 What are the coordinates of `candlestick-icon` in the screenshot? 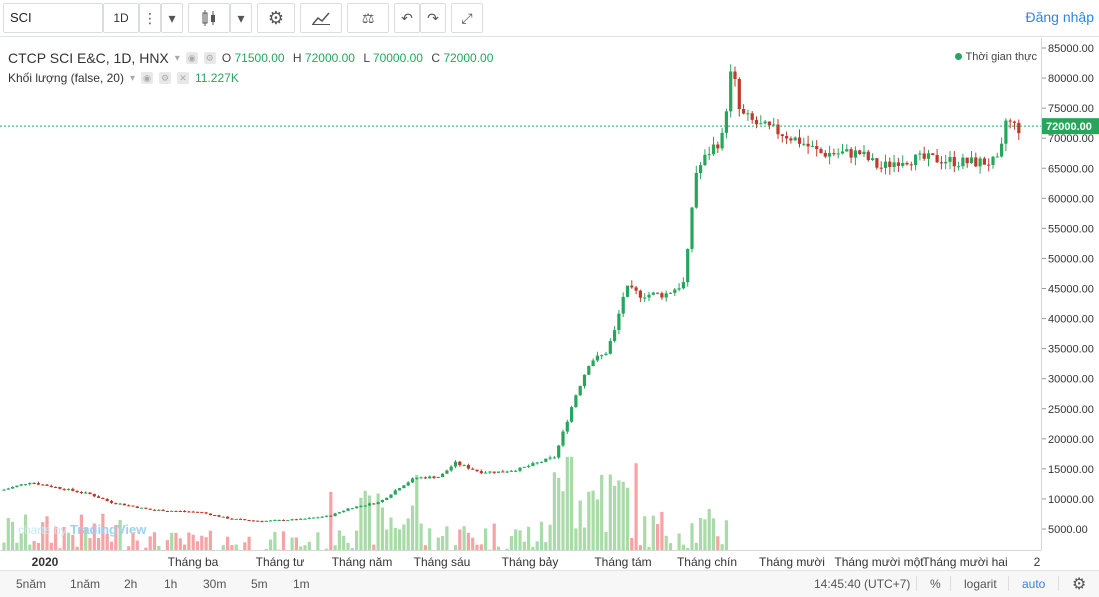 It's located at (208, 18).